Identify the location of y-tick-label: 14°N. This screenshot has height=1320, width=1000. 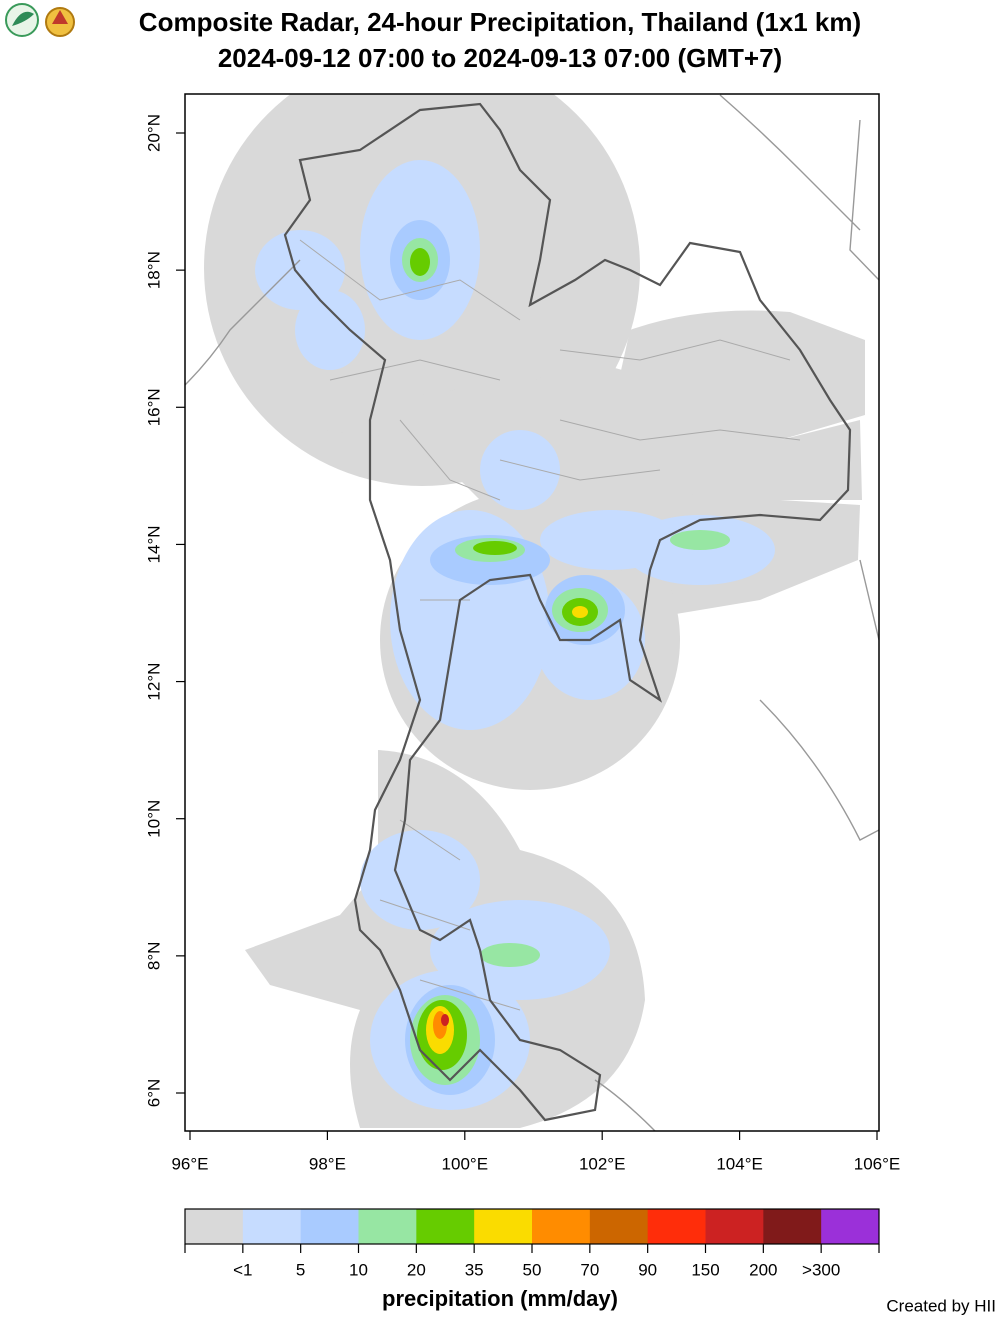
(153, 544).